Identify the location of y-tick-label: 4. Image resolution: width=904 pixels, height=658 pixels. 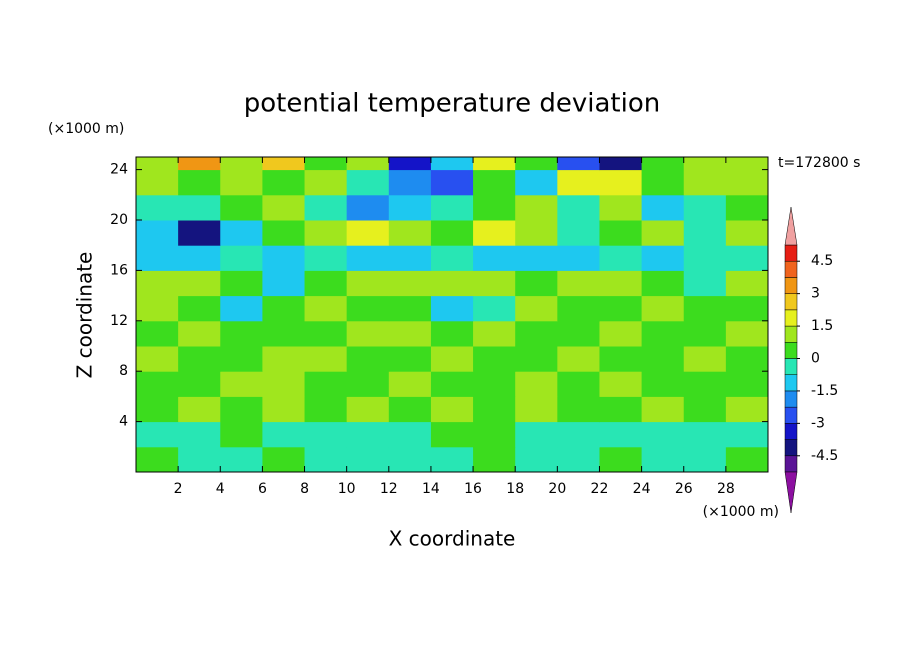
(123, 422).